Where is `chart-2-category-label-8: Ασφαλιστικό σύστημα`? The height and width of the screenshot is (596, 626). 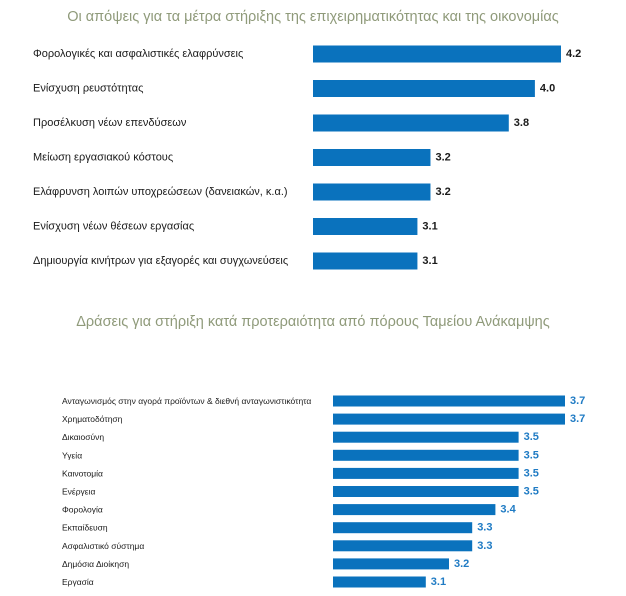
chart-2-category-label-8: Ασφαλιστικό σύστημα is located at coordinates (103, 546).